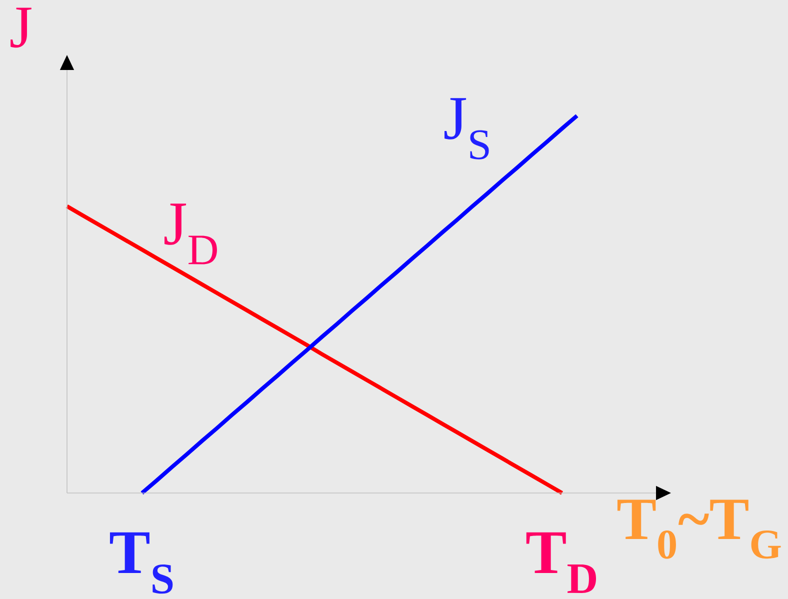 The width and height of the screenshot is (788, 599). Describe the element at coordinates (190, 234) in the screenshot. I see `series-label: J$_{D}$` at that location.